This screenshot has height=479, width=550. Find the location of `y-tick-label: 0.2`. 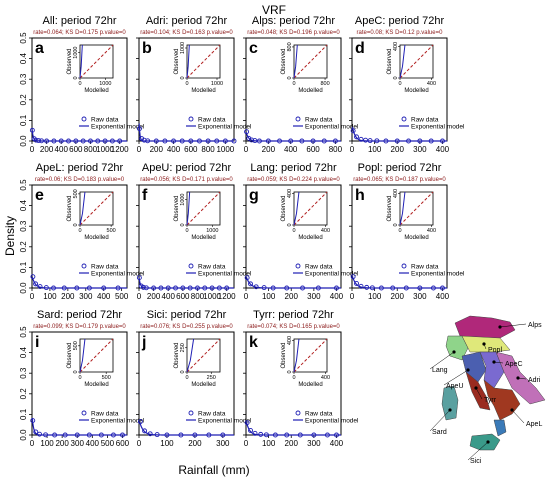

y-tick-label: 0.2 is located at coordinates (23, 100).